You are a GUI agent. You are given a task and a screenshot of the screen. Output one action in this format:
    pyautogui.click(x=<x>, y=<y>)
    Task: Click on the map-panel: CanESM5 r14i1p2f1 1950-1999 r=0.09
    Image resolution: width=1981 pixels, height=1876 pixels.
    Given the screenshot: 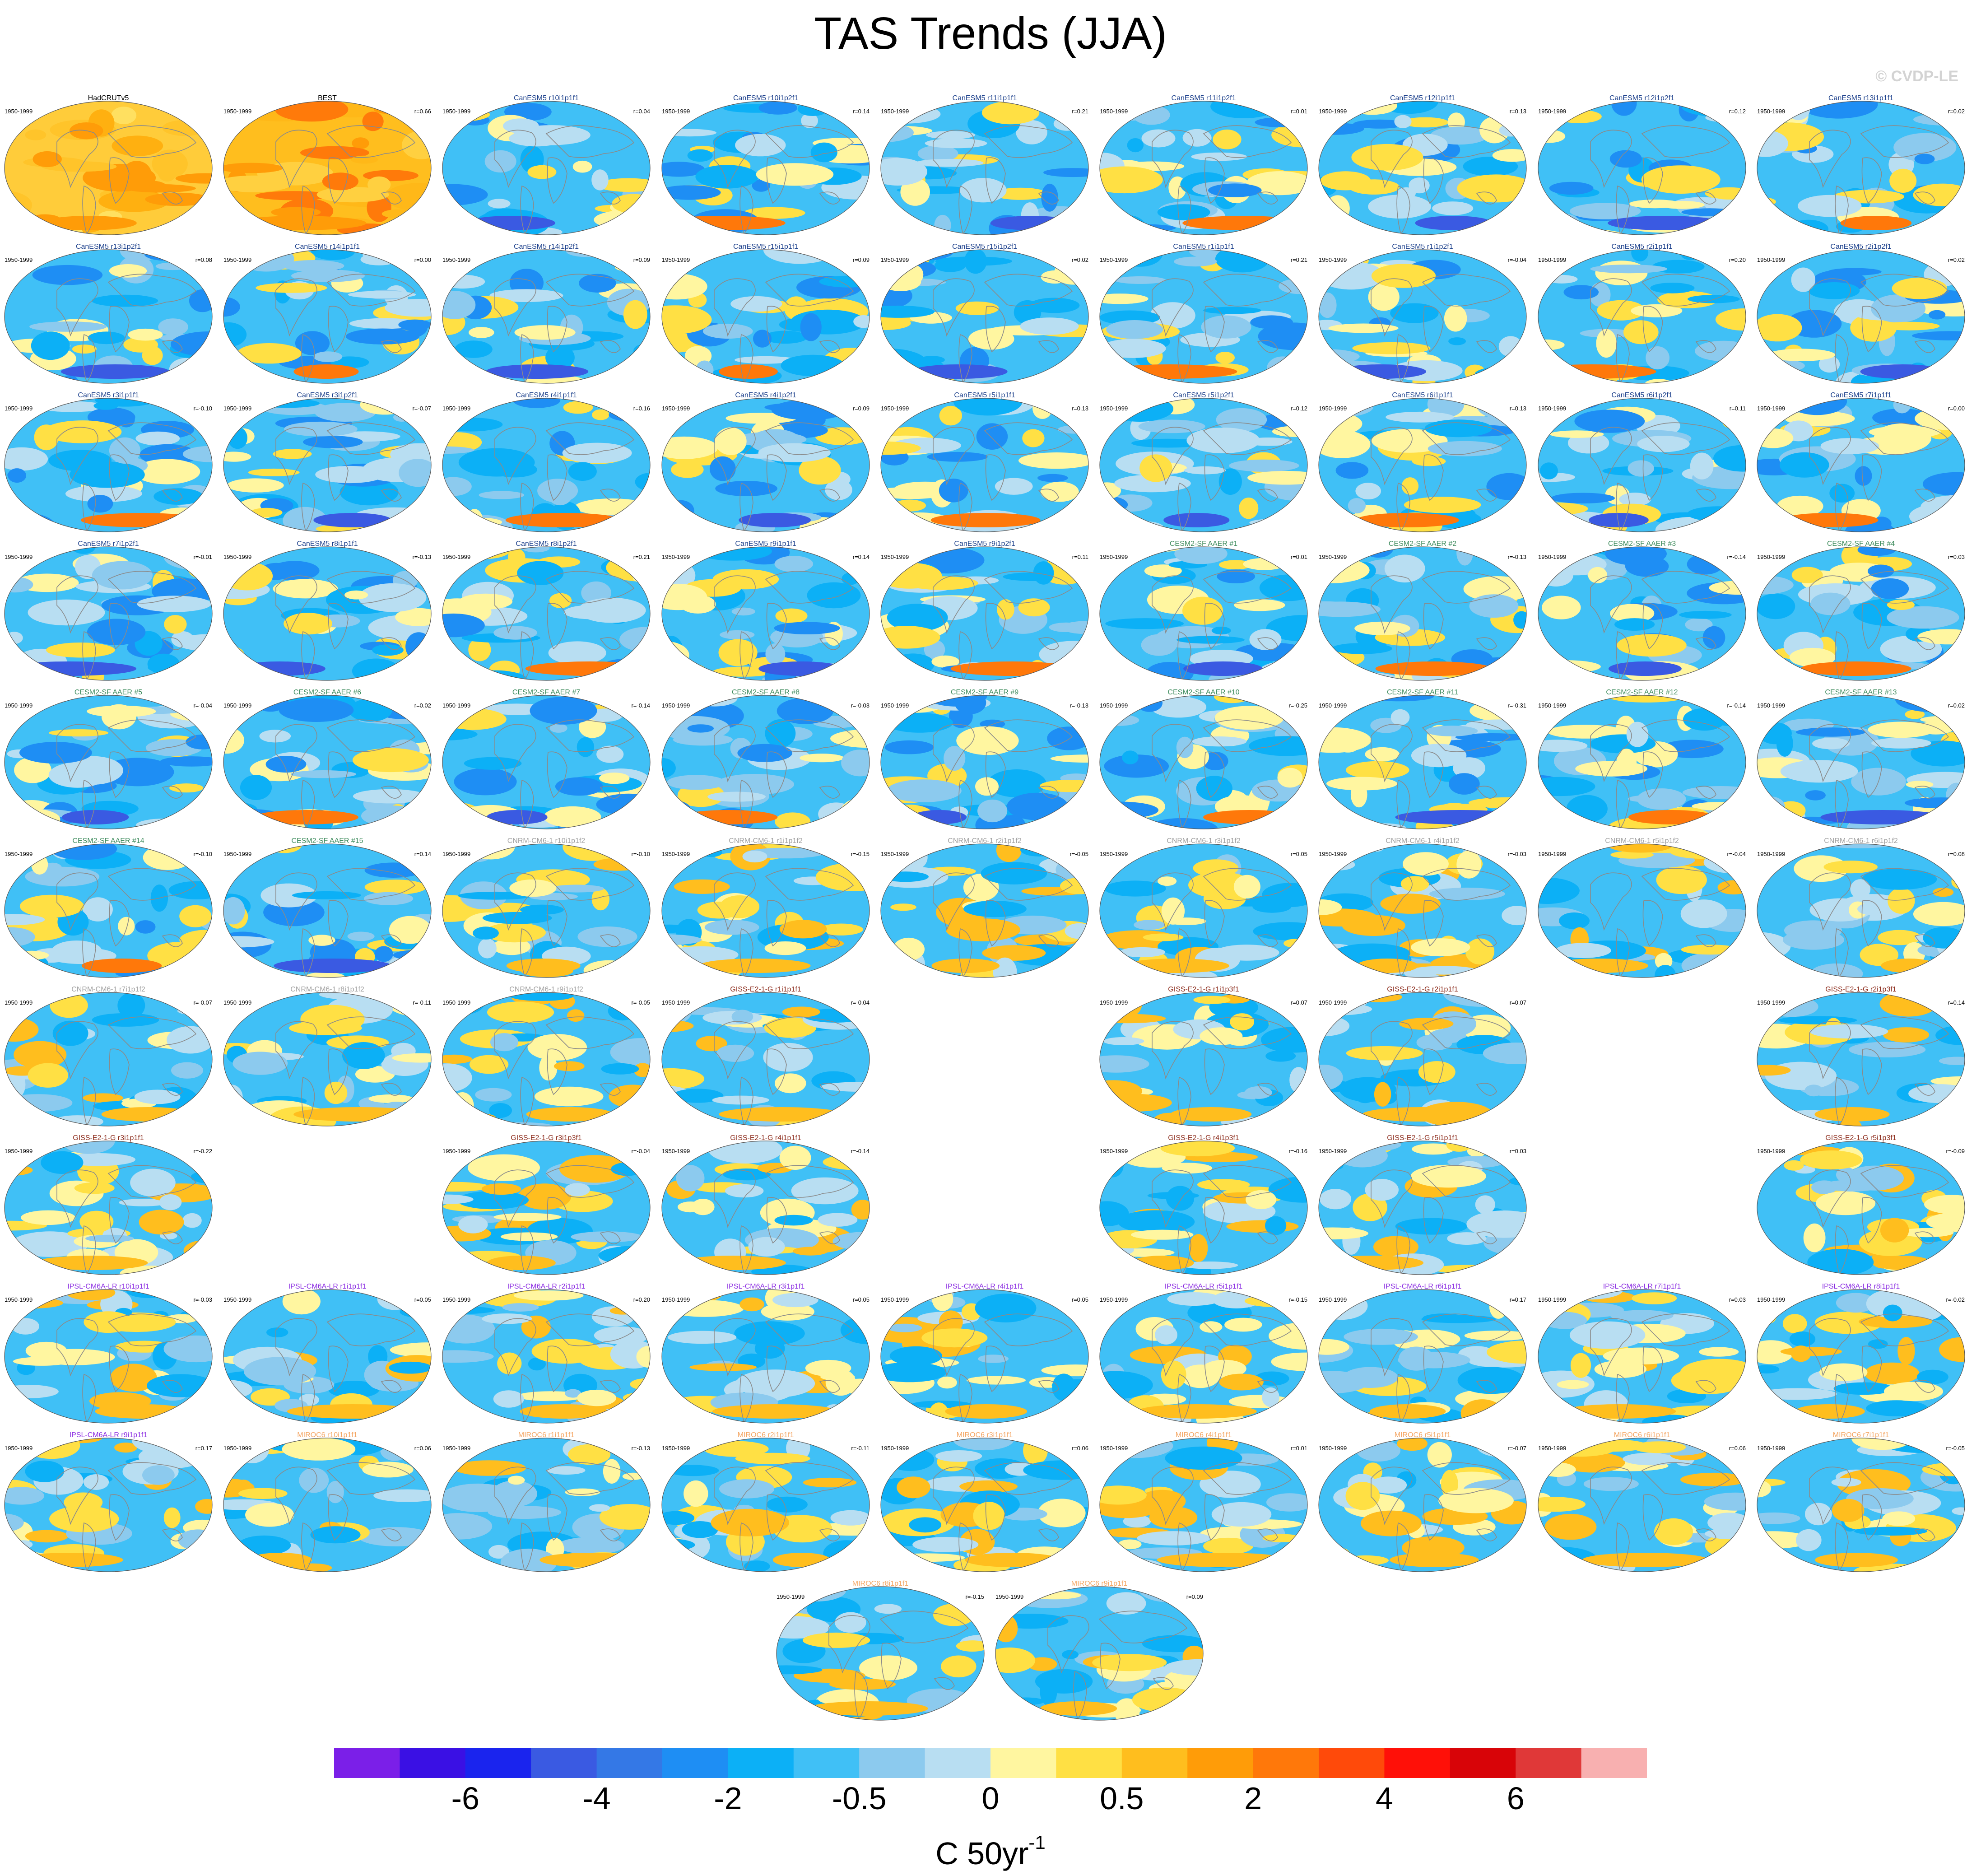 What is the action you would take?
    pyautogui.click(x=546, y=316)
    